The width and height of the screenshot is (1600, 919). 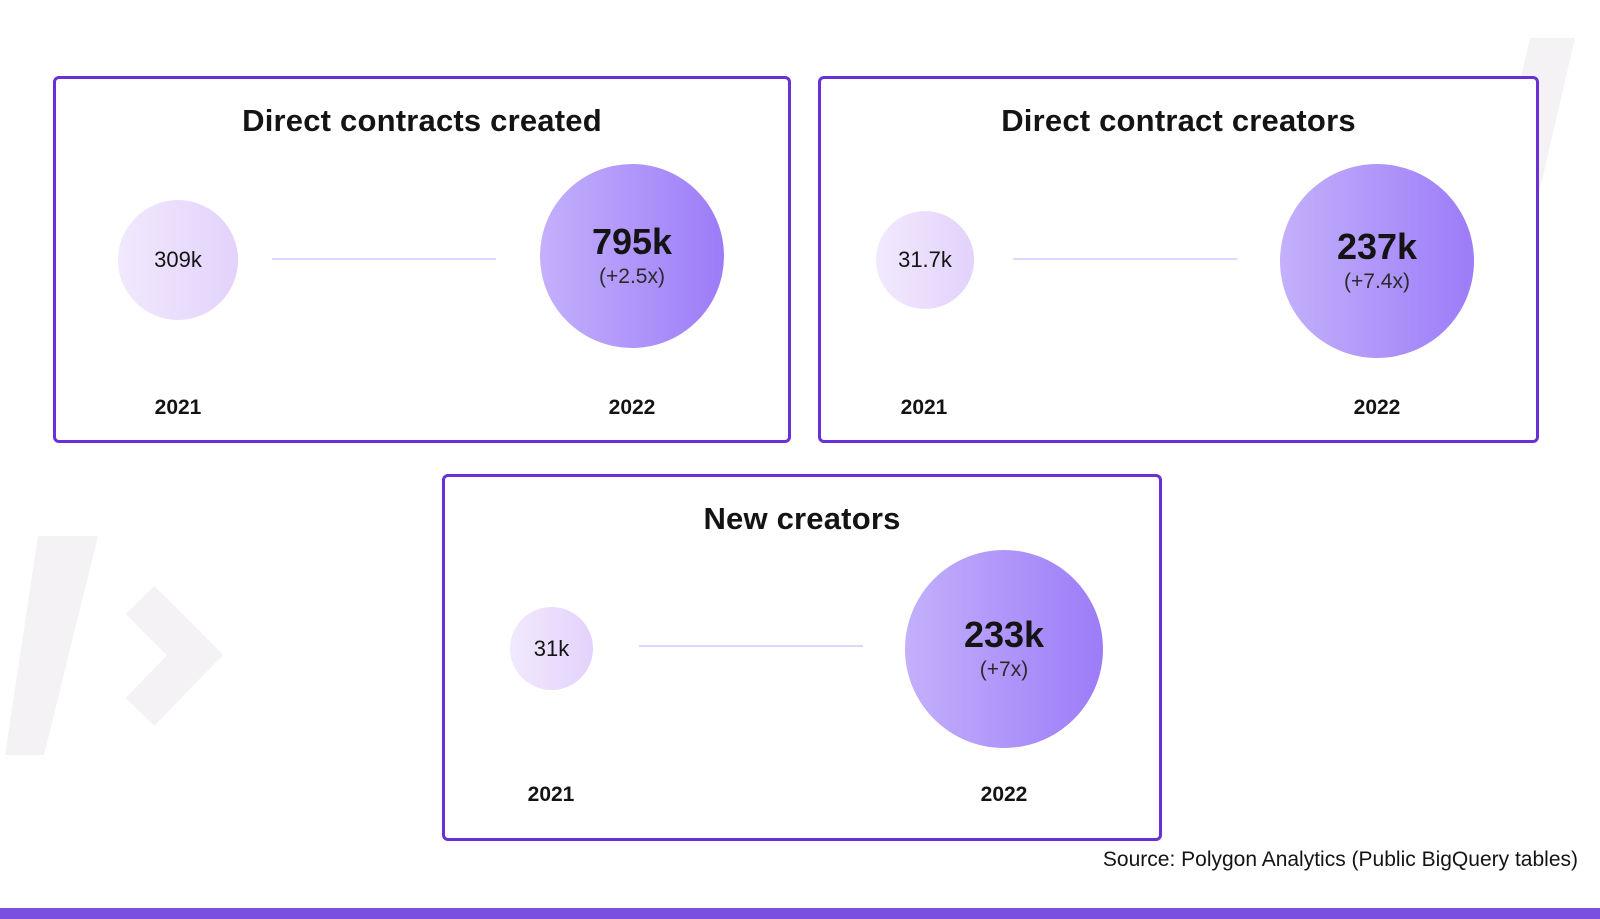 What do you see at coordinates (800, 913) in the screenshot?
I see `bottom-accent-bar` at bounding box center [800, 913].